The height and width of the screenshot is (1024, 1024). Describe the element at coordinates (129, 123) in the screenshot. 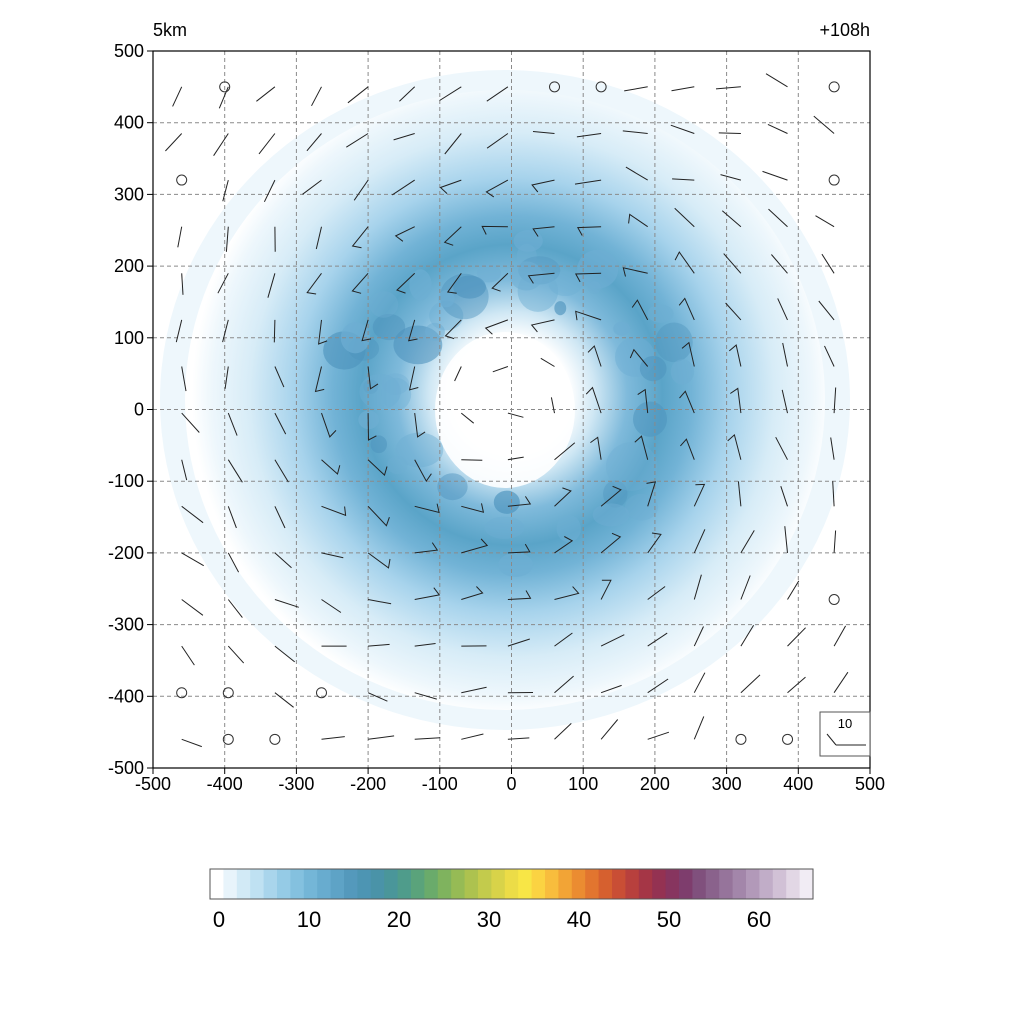

I see `y-tick-label: 400` at that location.